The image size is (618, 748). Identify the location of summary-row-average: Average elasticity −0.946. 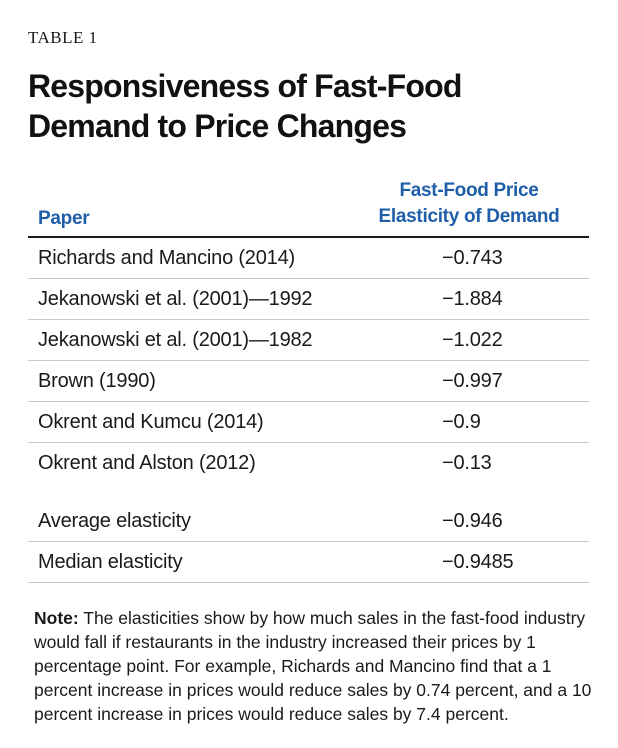
(308, 521).